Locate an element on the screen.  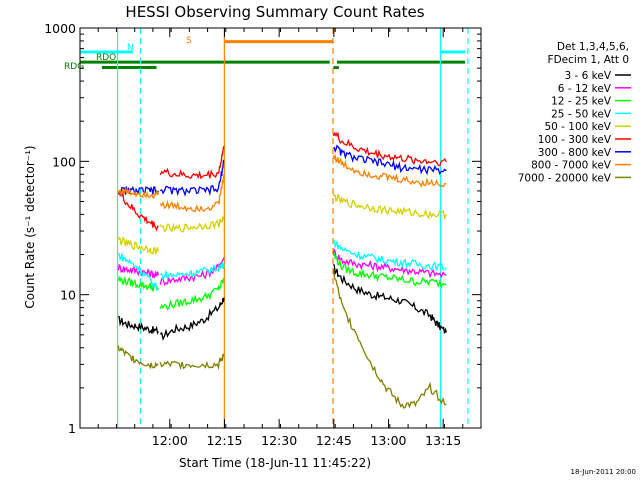
x-tick-label: 12:30 is located at coordinates (279, 440).